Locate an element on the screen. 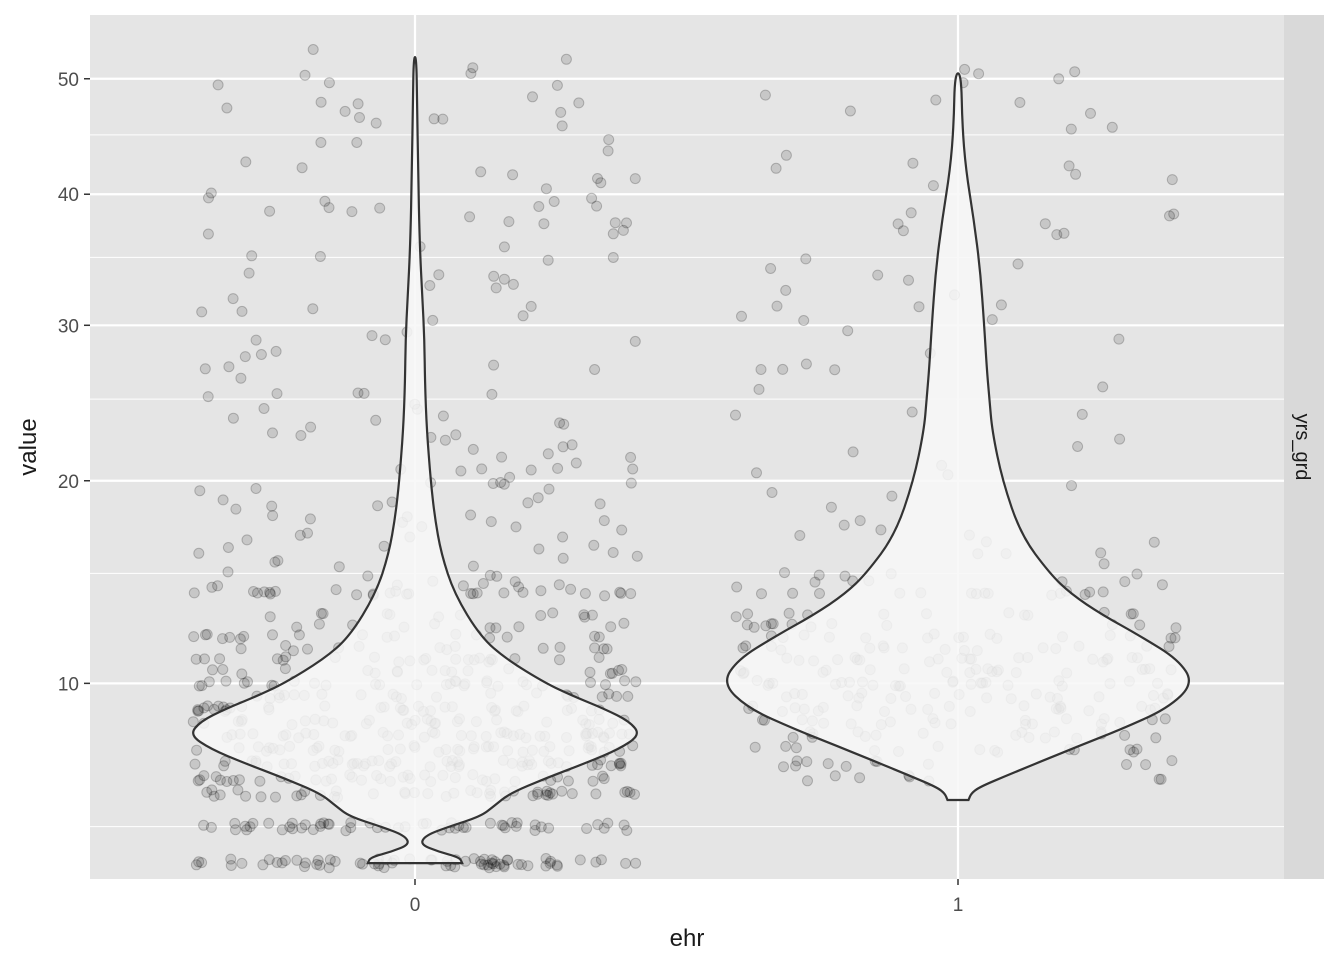 The width and height of the screenshot is (1344, 960). y-tick-label: 50 is located at coordinates (68, 80).